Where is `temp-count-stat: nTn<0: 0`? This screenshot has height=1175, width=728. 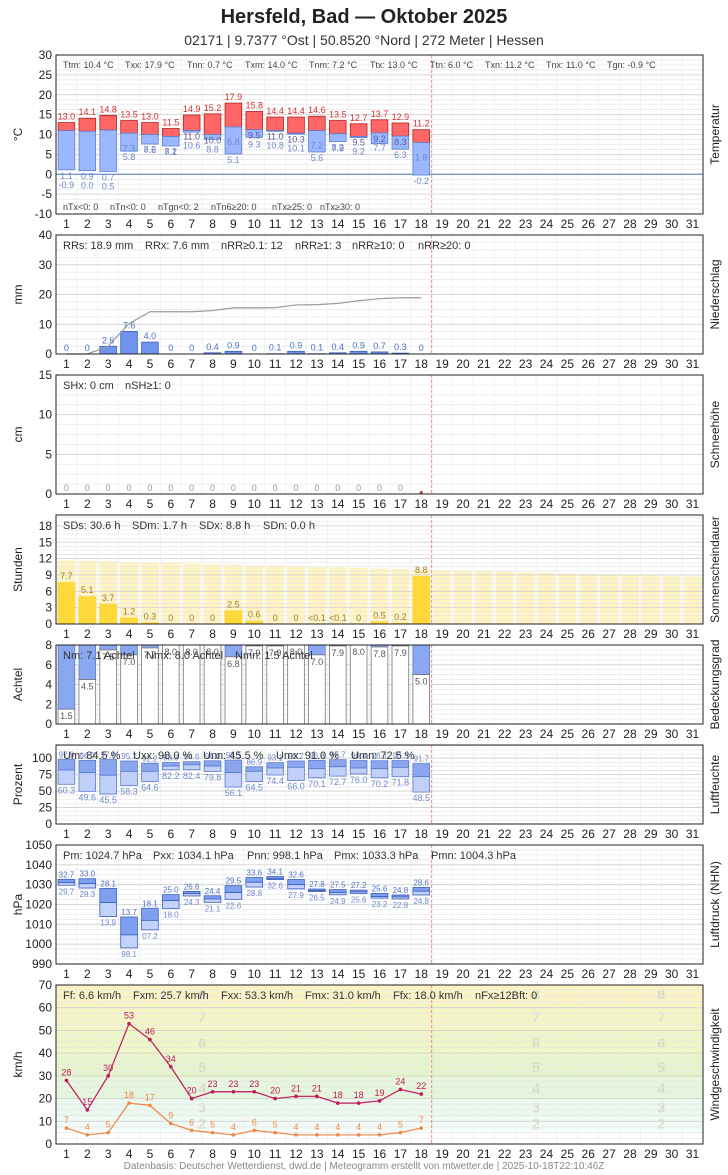 temp-count-stat: nTn<0: 0 is located at coordinates (128, 207).